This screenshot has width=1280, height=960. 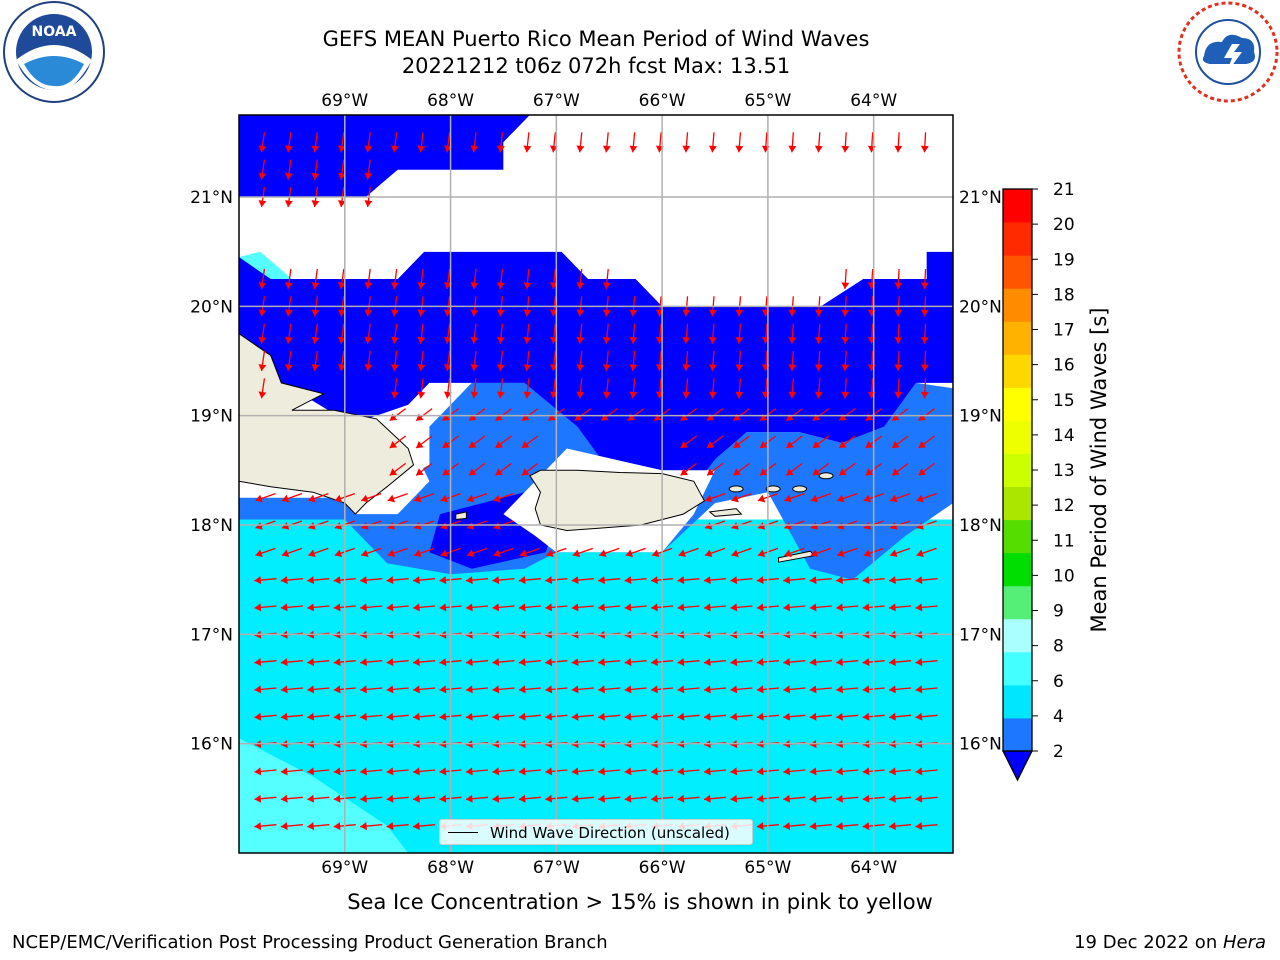 I want to click on lat-label-left: 18°N, so click(x=211, y=526).